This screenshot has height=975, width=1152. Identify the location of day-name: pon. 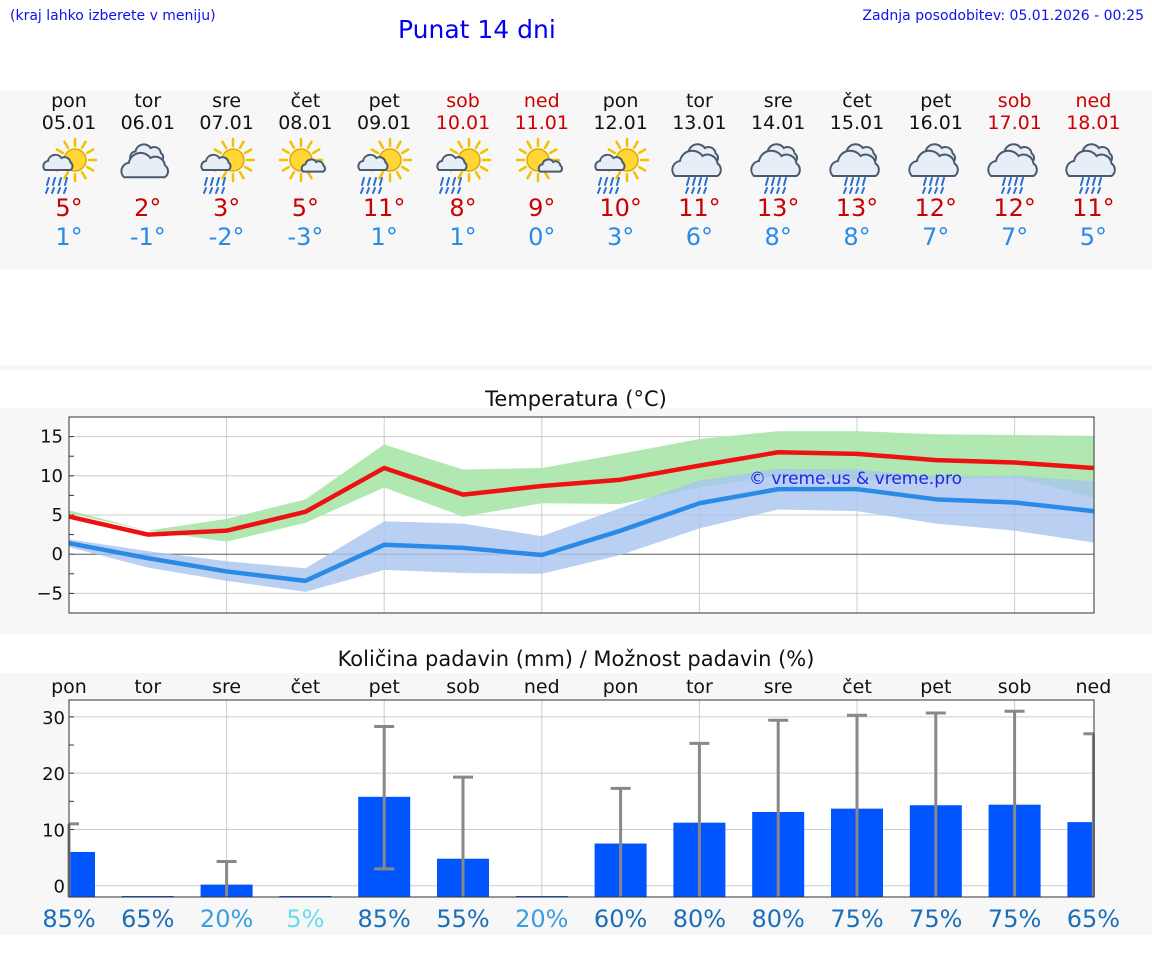
(620, 101).